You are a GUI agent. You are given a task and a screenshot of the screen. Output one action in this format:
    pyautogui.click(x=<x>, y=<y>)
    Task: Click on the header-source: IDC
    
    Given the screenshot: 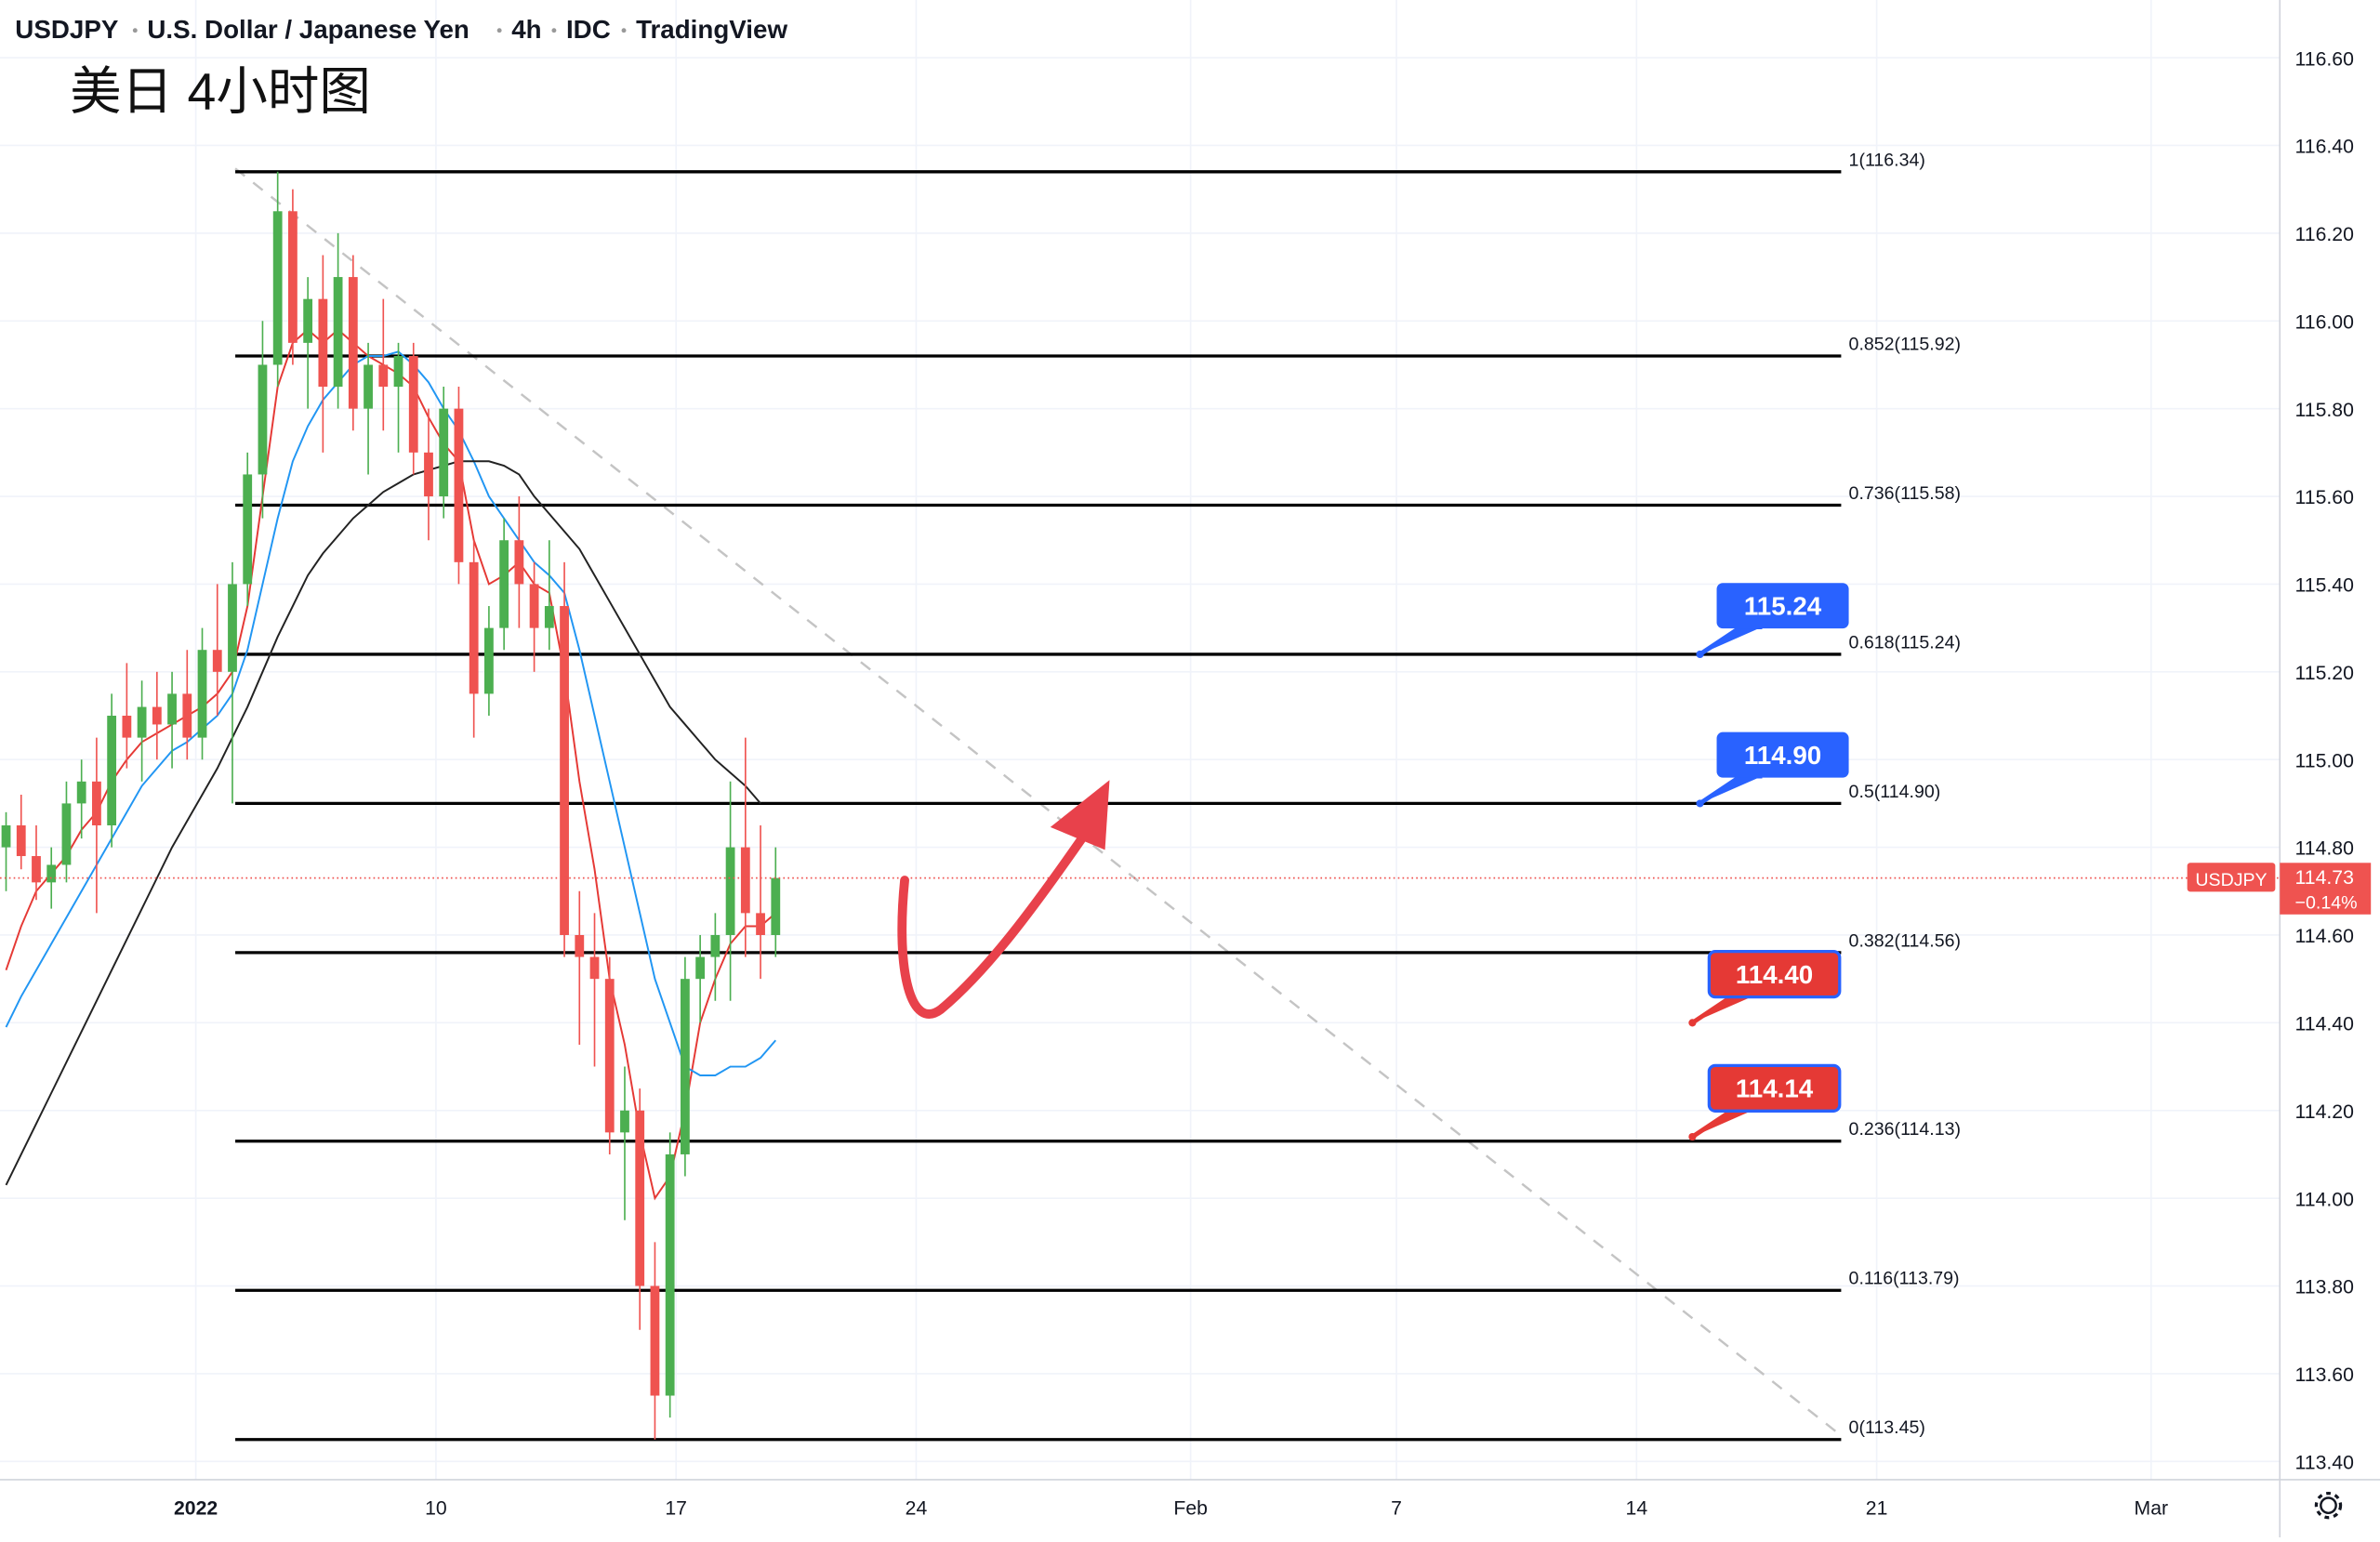 What is the action you would take?
    pyautogui.click(x=588, y=29)
    